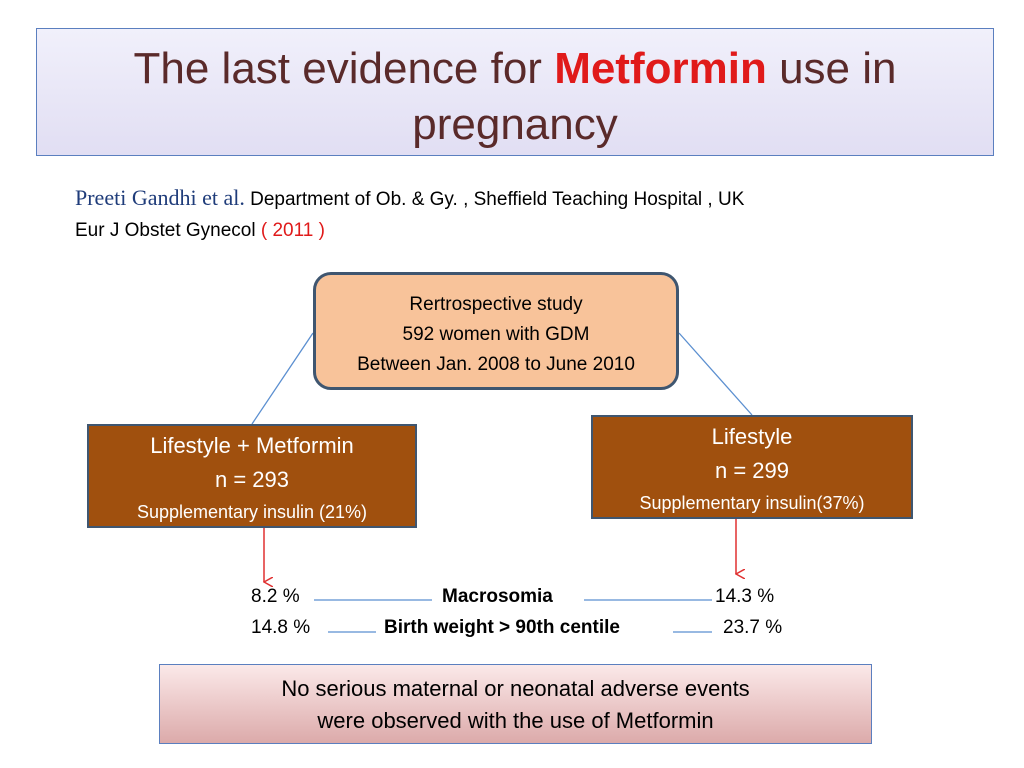  I want to click on journal-name: Eur J Obstet Gynecol, so click(168, 230).